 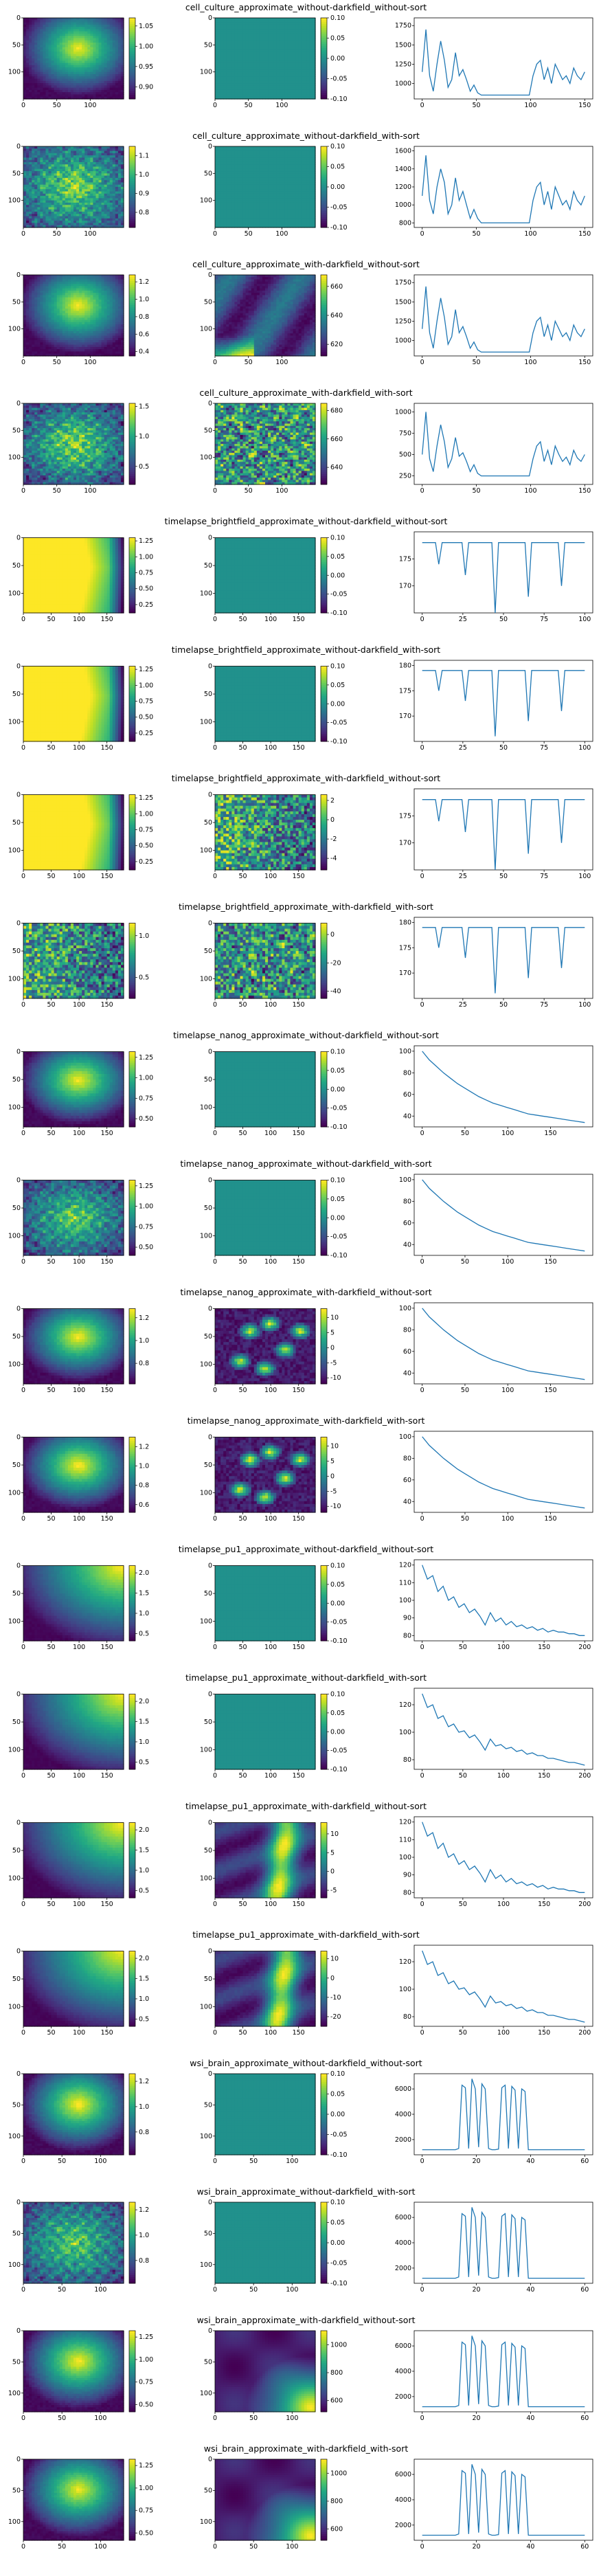 What do you see at coordinates (23, 105) in the screenshot?
I see `x-tick-label: 0` at bounding box center [23, 105].